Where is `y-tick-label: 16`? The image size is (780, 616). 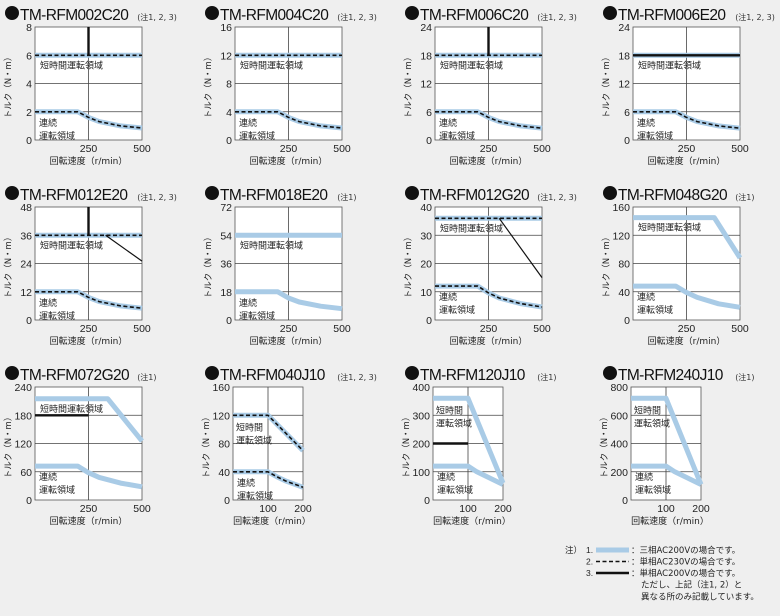 y-tick-label: 16 is located at coordinates (226, 28).